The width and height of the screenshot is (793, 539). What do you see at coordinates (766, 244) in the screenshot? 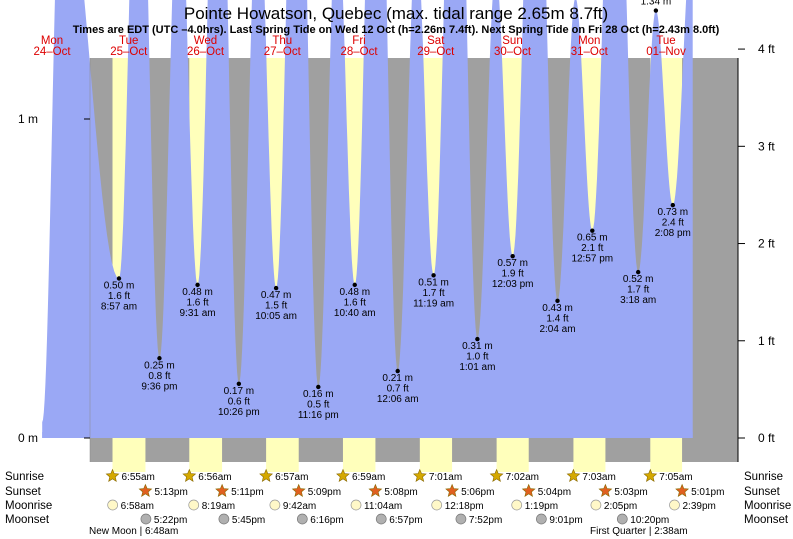
I see `right-axis-tick-label: 2 ft` at bounding box center [766, 244].